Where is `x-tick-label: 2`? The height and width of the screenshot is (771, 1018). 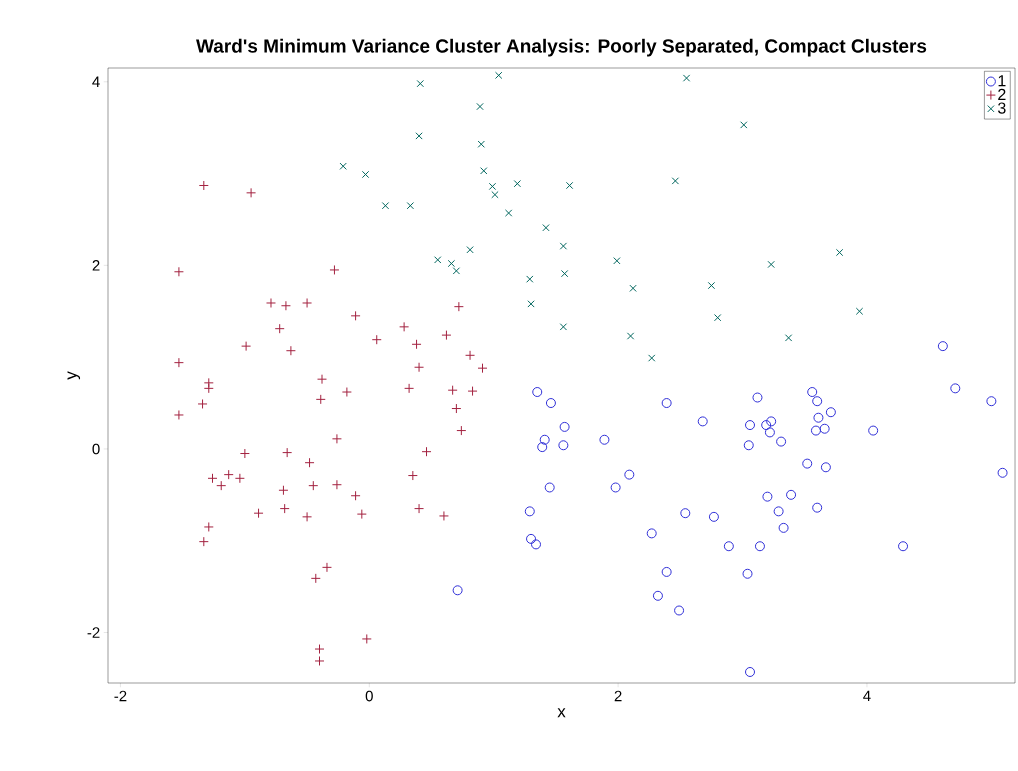
x-tick-label: 2 is located at coordinates (618, 696).